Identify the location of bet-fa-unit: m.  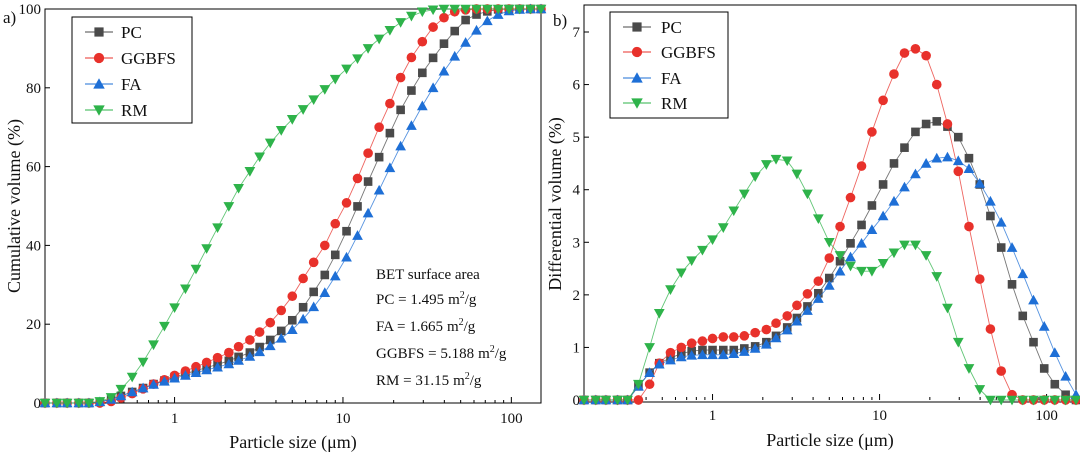
(453, 327).